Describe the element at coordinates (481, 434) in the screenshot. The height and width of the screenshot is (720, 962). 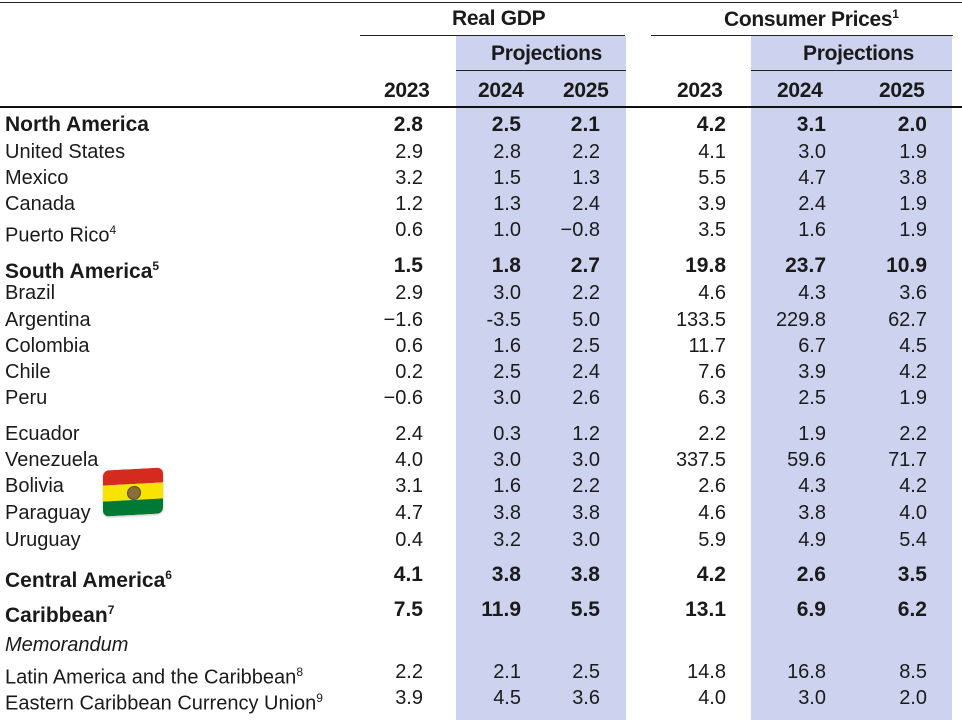
I see `table-row: Ecuador 2.4 0.3 1.2 2.2 1.9 2.2` at that location.